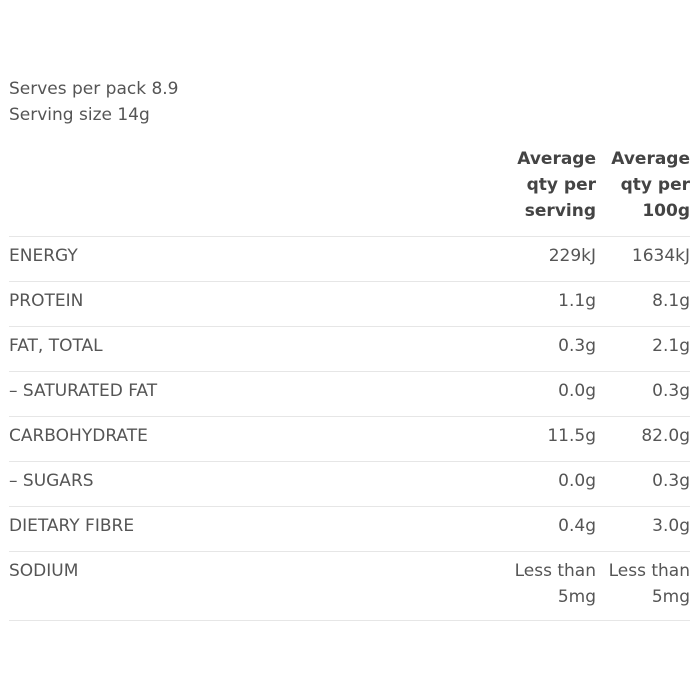  I want to click on value-per-serving: 1.1g, so click(546, 304).